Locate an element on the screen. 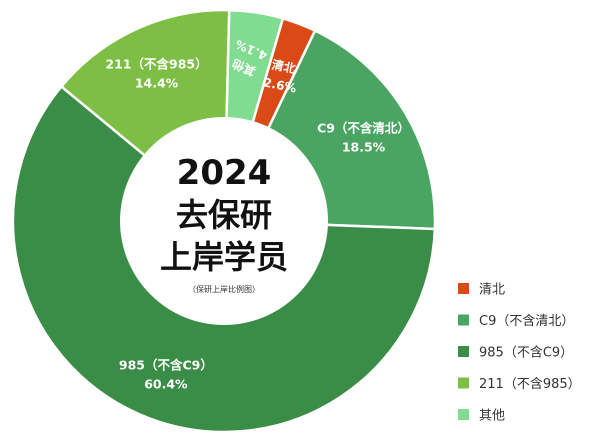  center-title-block: 2024 去保研 上岸学员 （保研上岸比例图） is located at coordinates (224, 223).